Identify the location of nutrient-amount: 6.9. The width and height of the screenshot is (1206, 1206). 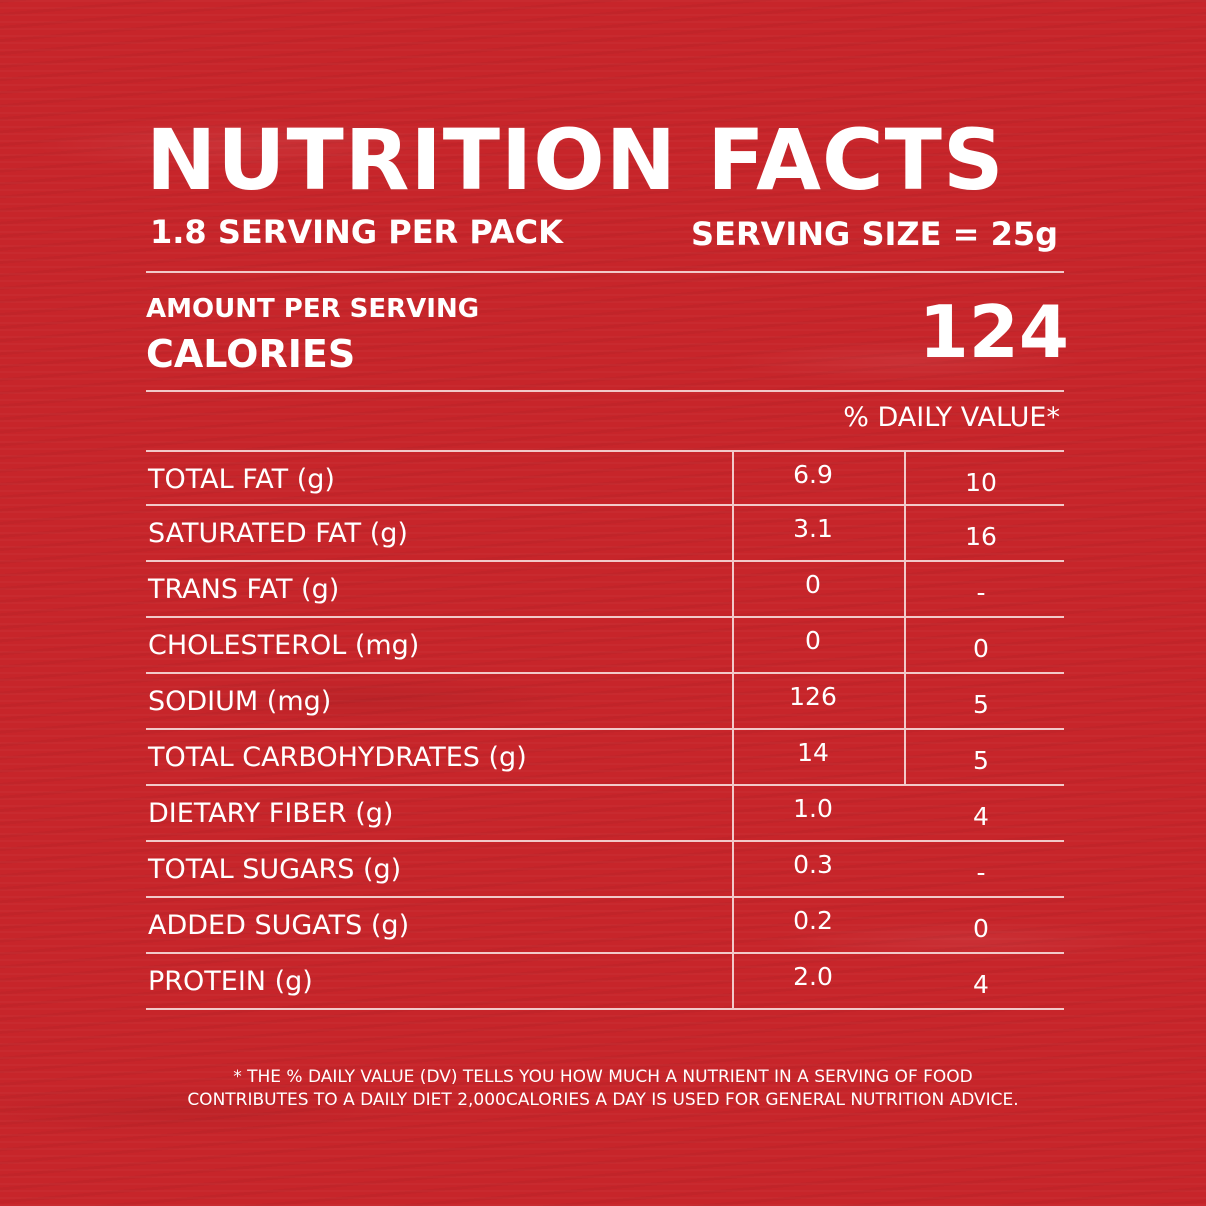
(813, 474).